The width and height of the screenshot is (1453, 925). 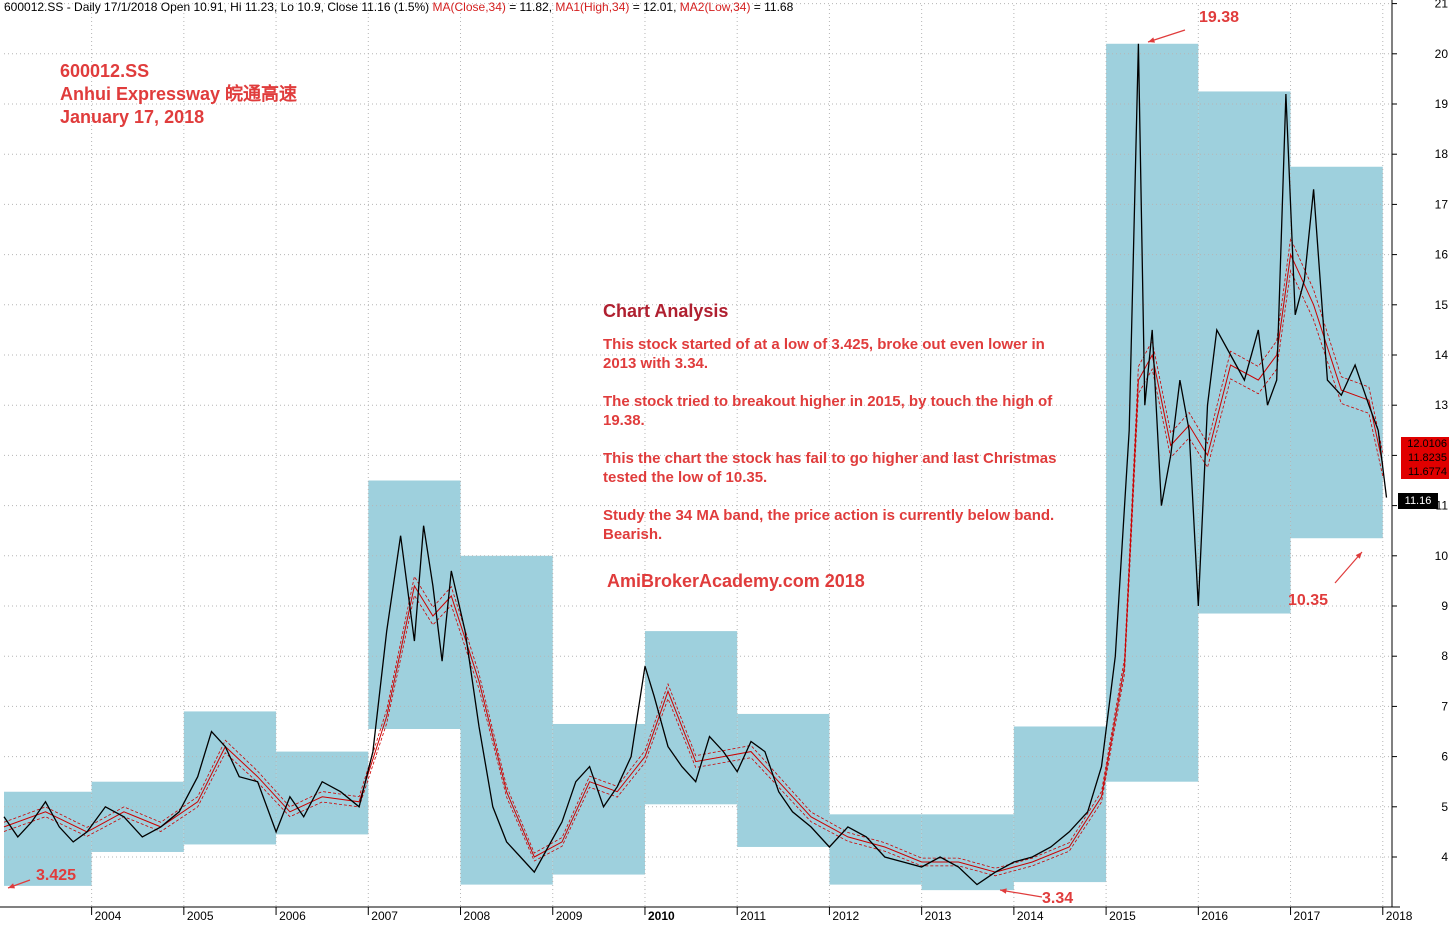 What do you see at coordinates (938, 916) in the screenshot?
I see `x-tick-label: 2013` at bounding box center [938, 916].